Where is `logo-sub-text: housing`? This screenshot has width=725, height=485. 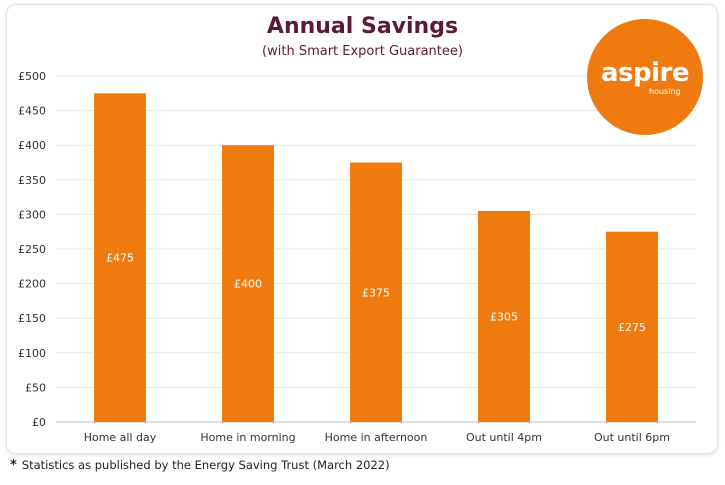
logo-sub-text: housing is located at coordinates (665, 91).